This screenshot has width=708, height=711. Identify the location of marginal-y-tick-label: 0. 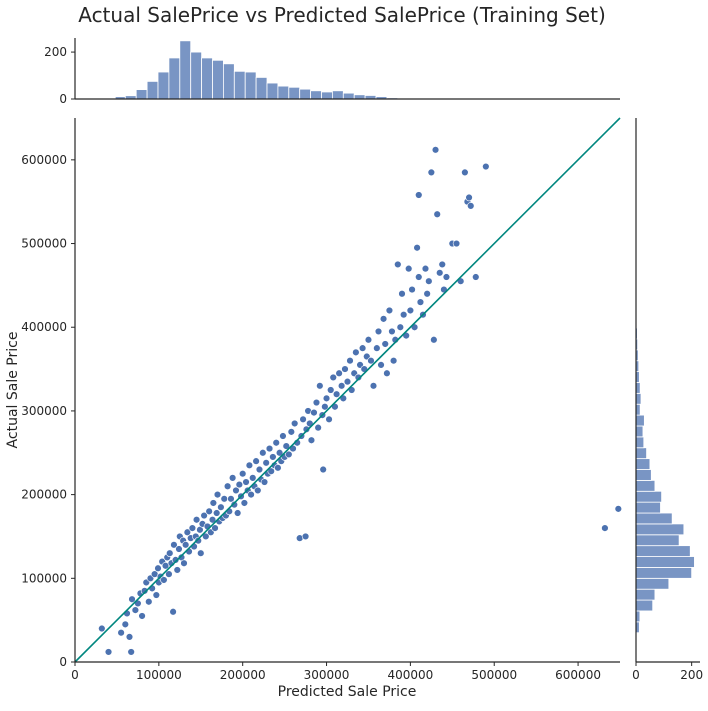
(636, 675).